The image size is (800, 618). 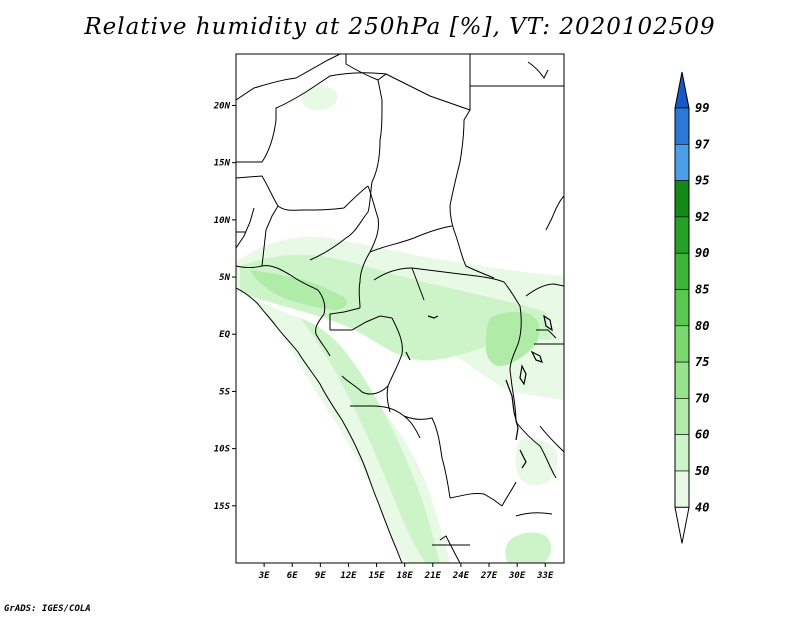 I want to click on lon-label: 6E, so click(x=292, y=576).